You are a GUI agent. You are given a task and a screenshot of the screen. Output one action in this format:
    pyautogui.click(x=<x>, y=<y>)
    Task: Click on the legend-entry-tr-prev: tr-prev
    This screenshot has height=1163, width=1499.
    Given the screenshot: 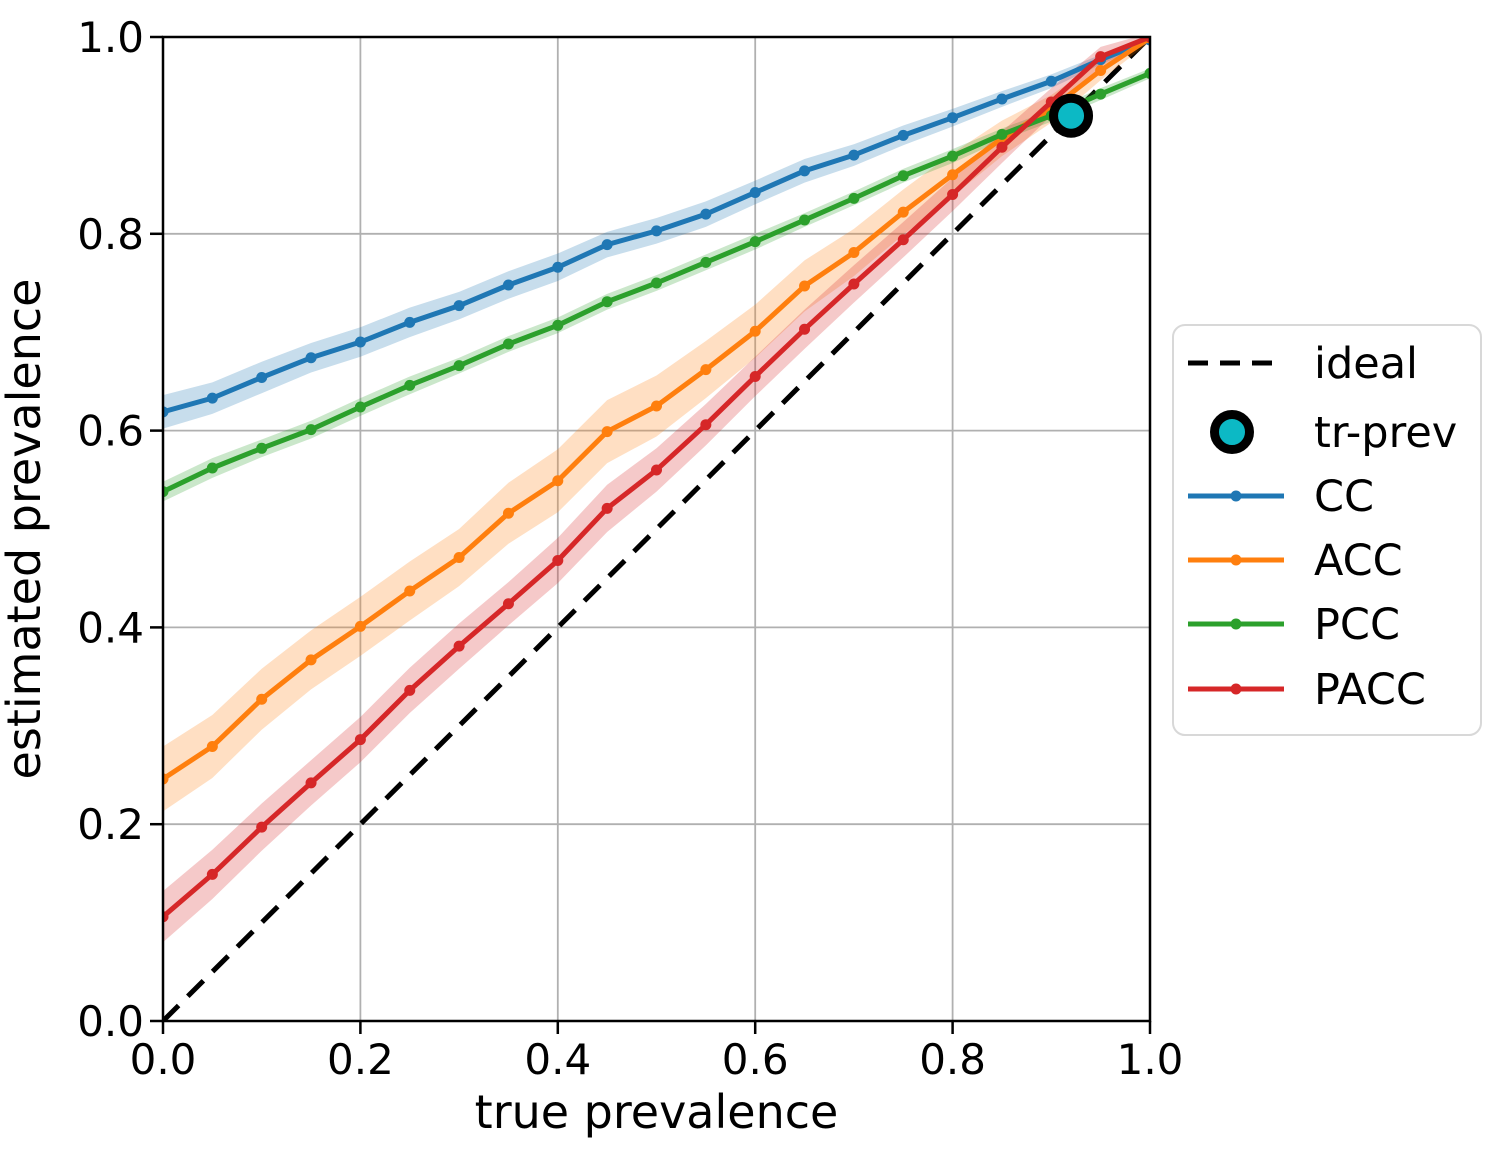 What is the action you would take?
    pyautogui.click(x=1333, y=433)
    